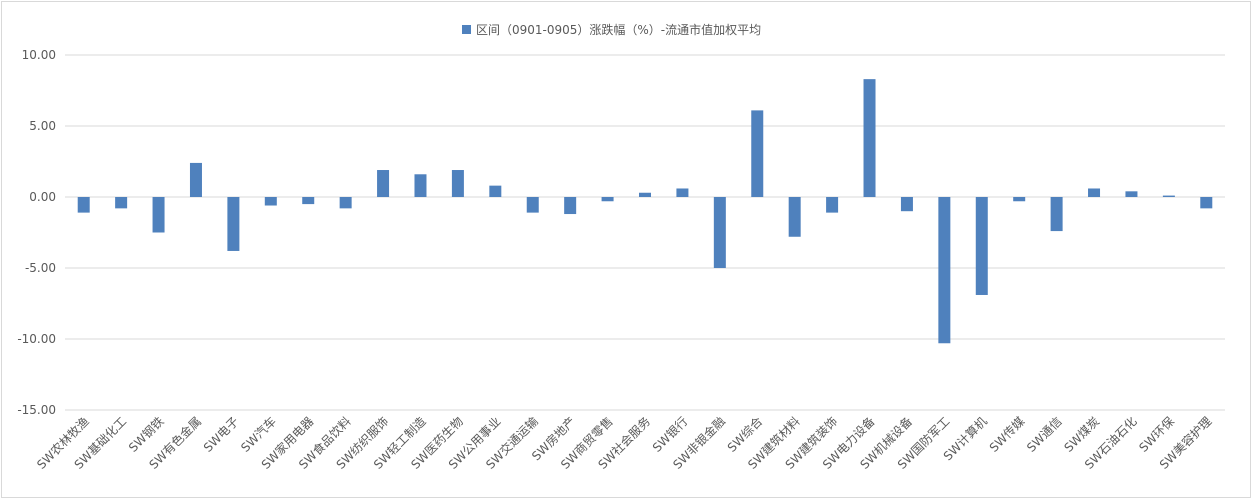 The image size is (1254, 501). What do you see at coordinates (42, 197) in the screenshot?
I see `y-tick-label: 0.00` at bounding box center [42, 197].